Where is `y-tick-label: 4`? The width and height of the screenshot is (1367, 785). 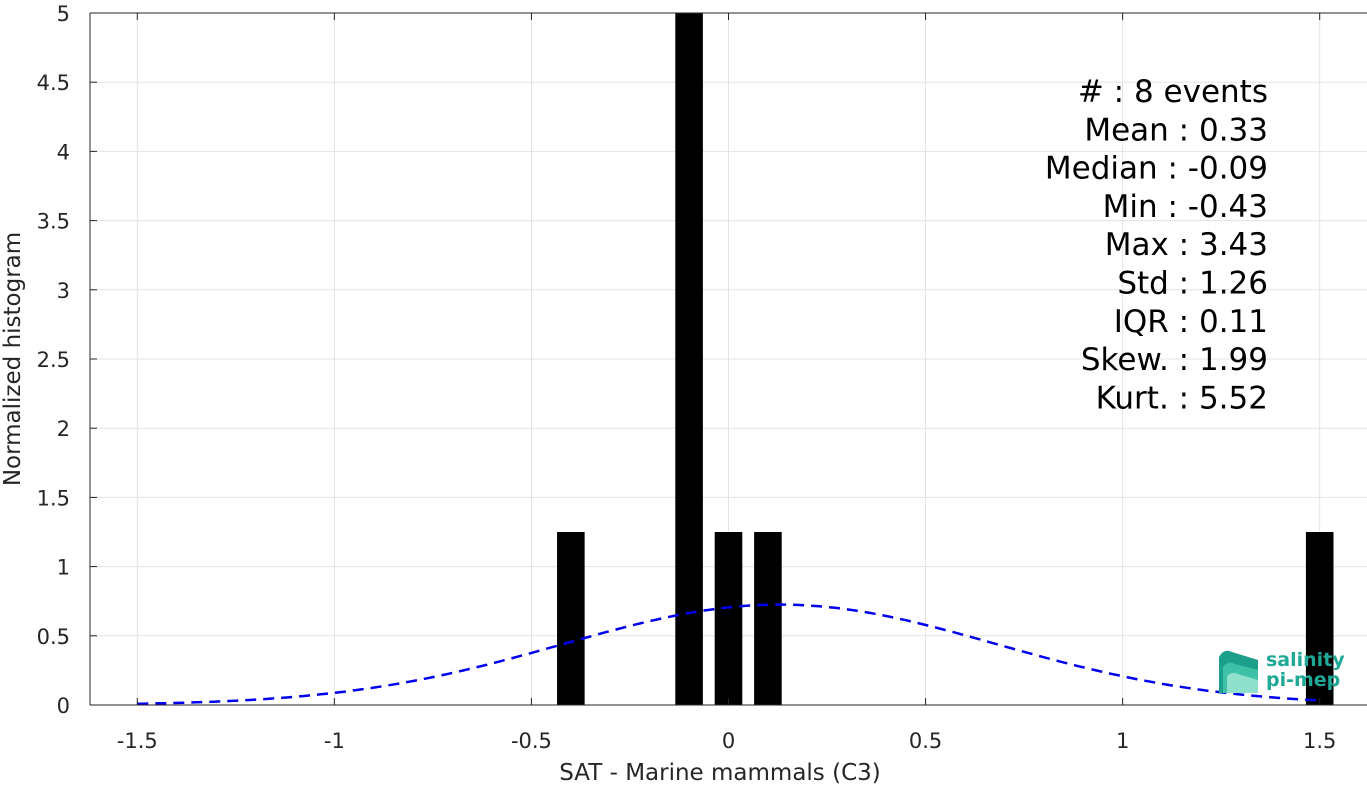
y-tick-label: 4 is located at coordinates (63, 152).